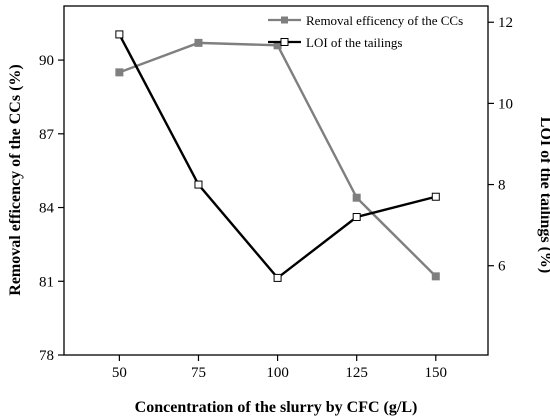 The width and height of the screenshot is (550, 420). Describe the element at coordinates (47, 135) in the screenshot. I see `y-left-tick-label-3: 87` at that location.